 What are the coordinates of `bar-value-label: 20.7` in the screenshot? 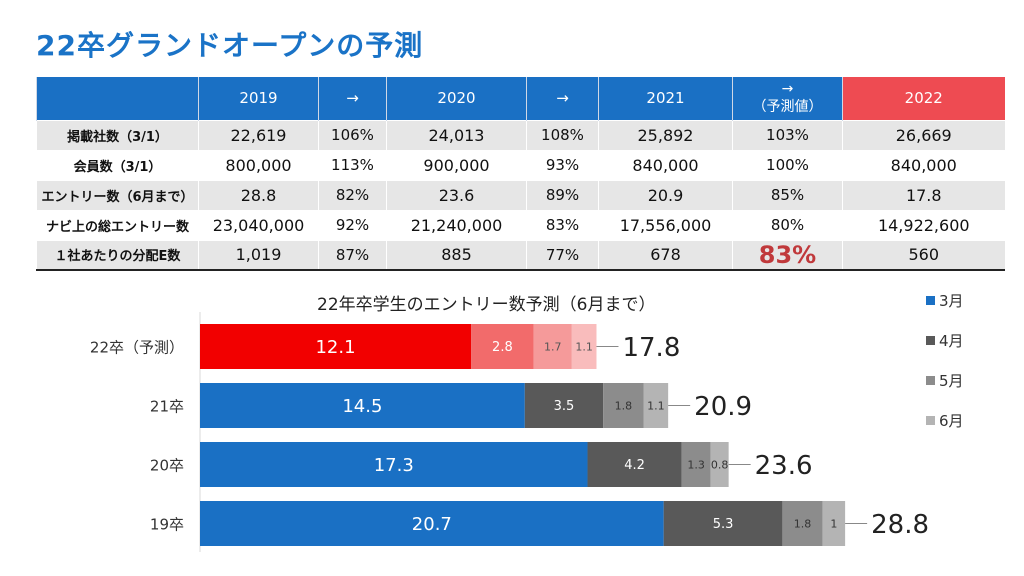 It's located at (432, 524).